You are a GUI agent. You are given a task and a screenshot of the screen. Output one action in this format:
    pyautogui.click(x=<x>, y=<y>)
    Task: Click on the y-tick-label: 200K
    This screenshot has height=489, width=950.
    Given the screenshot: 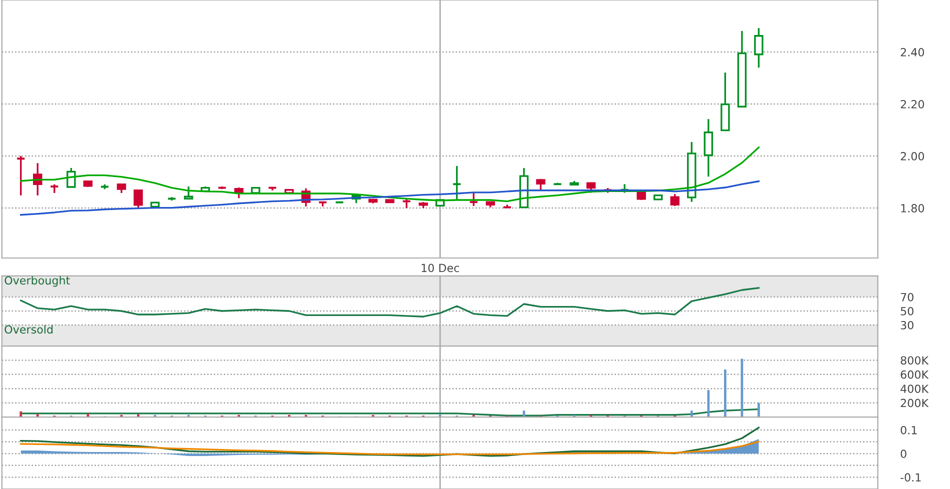 What is the action you would take?
    pyautogui.click(x=914, y=403)
    